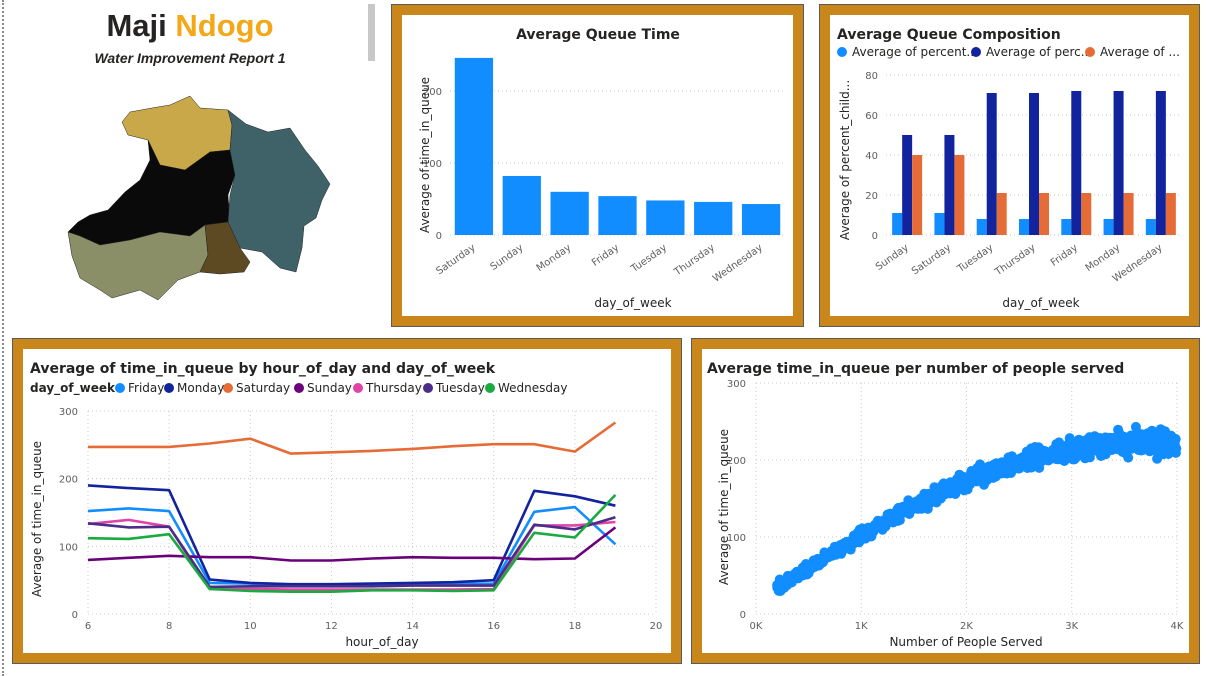  Describe the element at coordinates (605, 255) in the screenshot. I see `queue-time-xtick-friday: Friday` at that location.